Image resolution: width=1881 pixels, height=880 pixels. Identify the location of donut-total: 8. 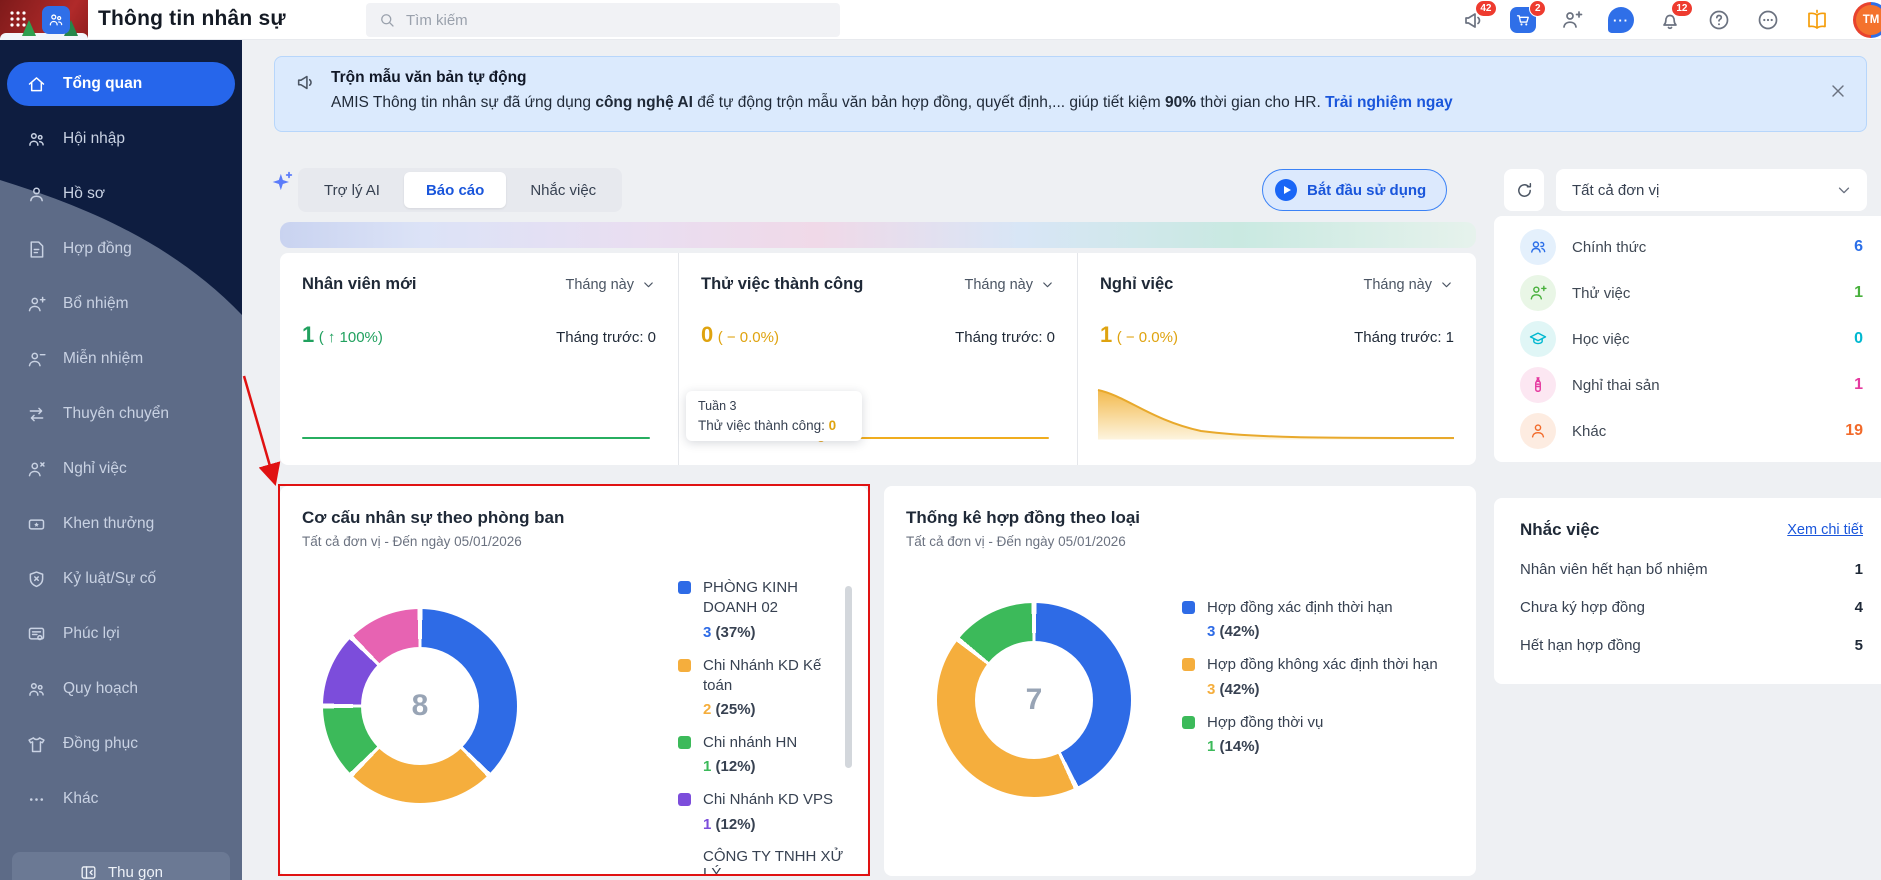
(420, 705).